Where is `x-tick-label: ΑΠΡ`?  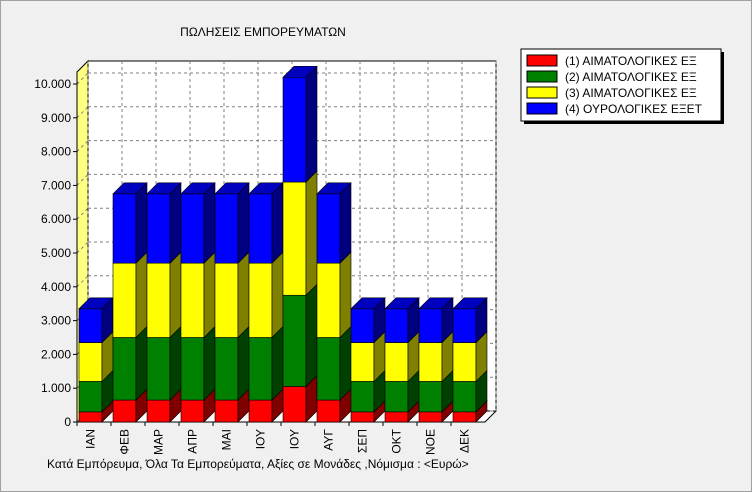
x-tick-label: ΑΠΡ is located at coordinates (193, 441).